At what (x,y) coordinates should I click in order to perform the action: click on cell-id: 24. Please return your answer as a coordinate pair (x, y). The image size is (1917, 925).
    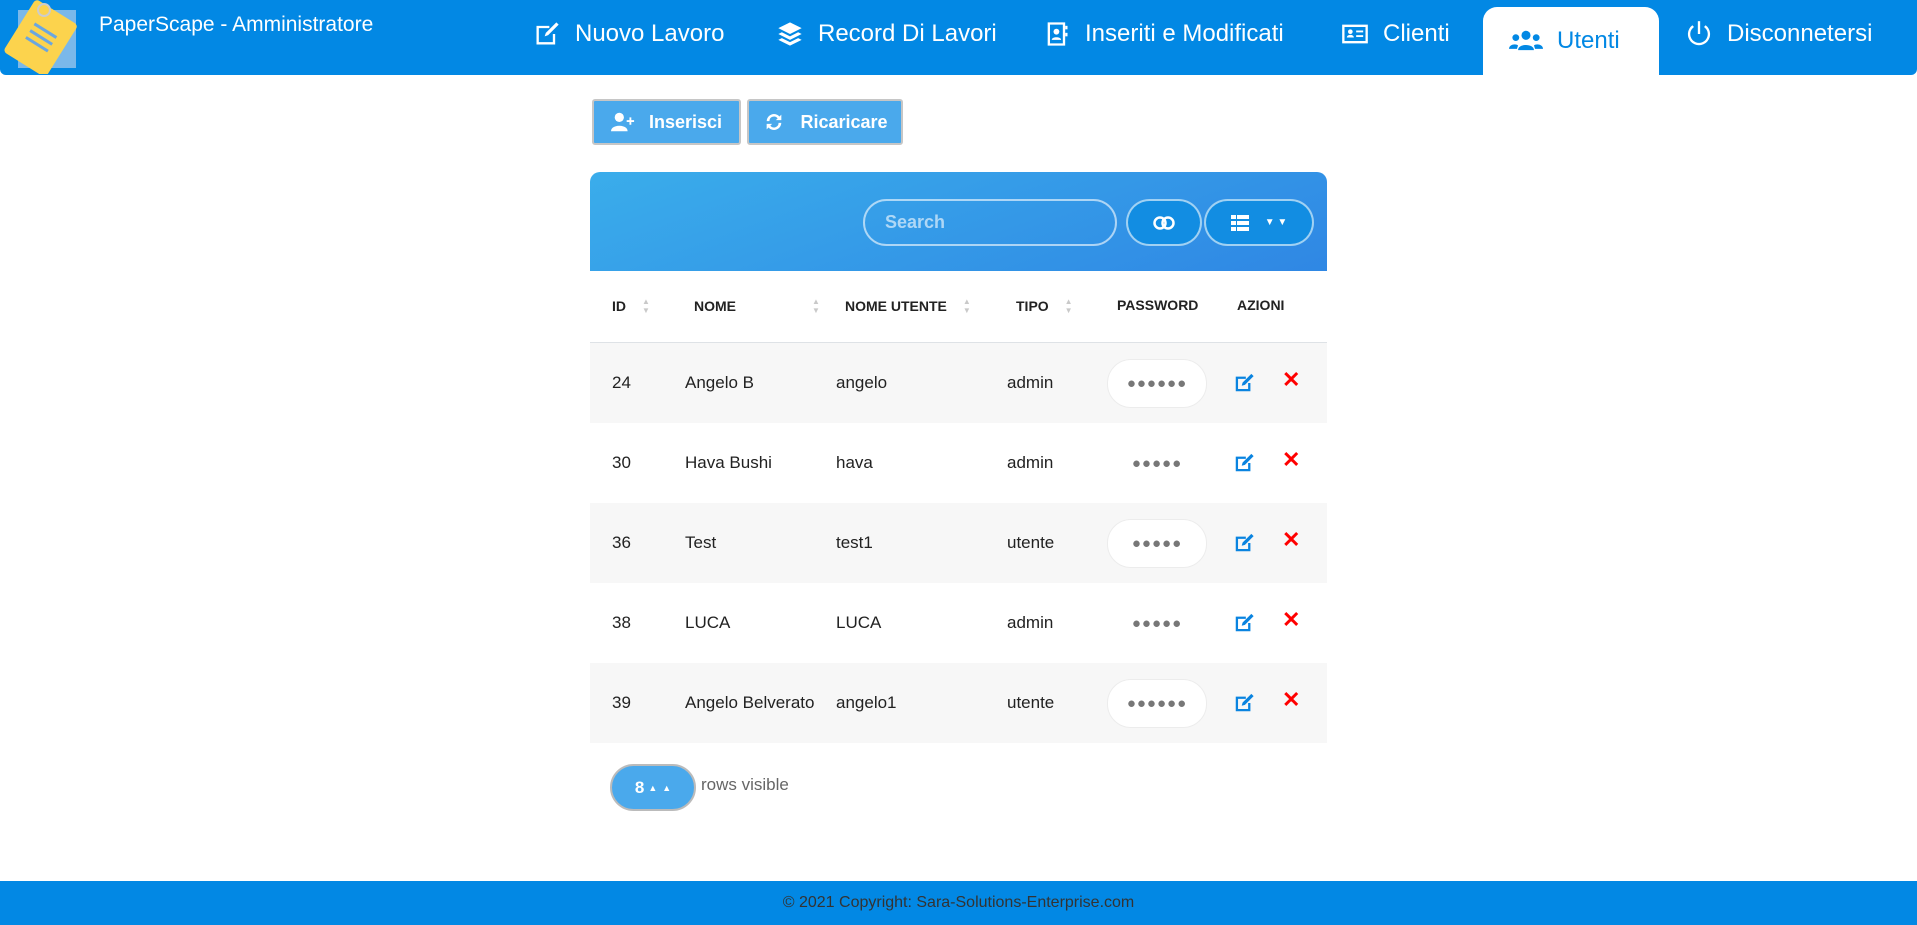
    Looking at the image, I should click on (621, 382).